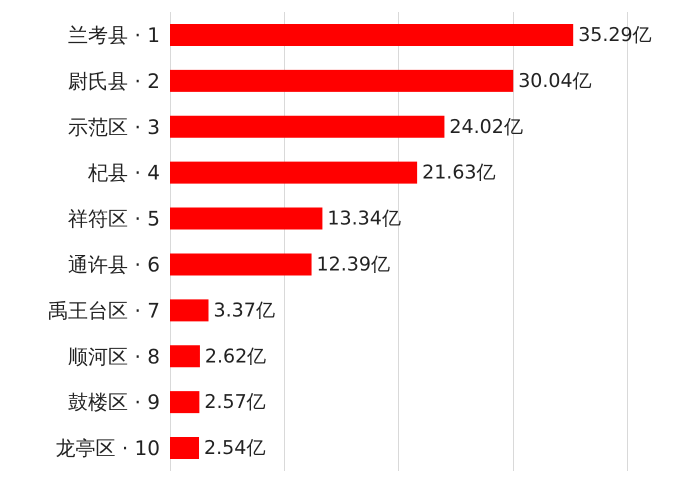  What do you see at coordinates (114, 264) in the screenshot?
I see `y-tick-label: 通许县 · 6` at bounding box center [114, 264].